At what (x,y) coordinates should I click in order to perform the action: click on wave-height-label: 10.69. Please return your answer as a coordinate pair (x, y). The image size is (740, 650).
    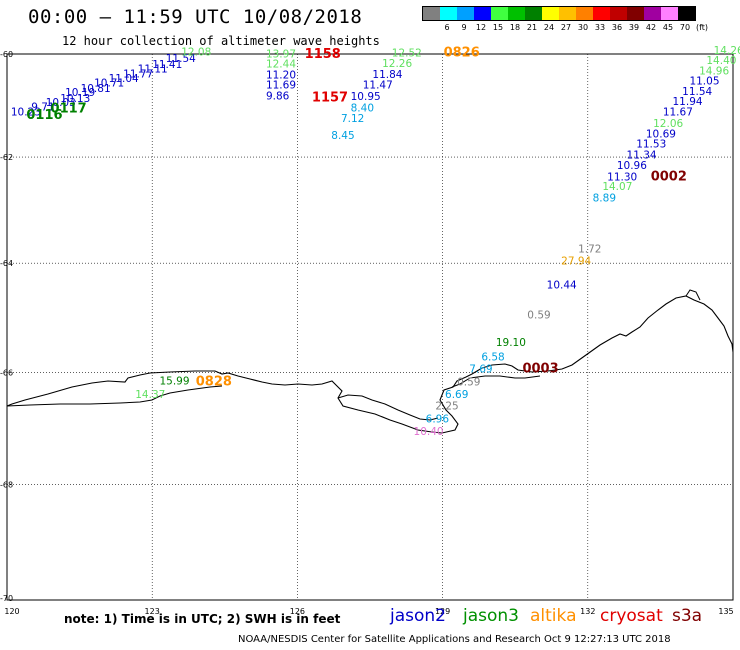
    Looking at the image, I should click on (661, 134).